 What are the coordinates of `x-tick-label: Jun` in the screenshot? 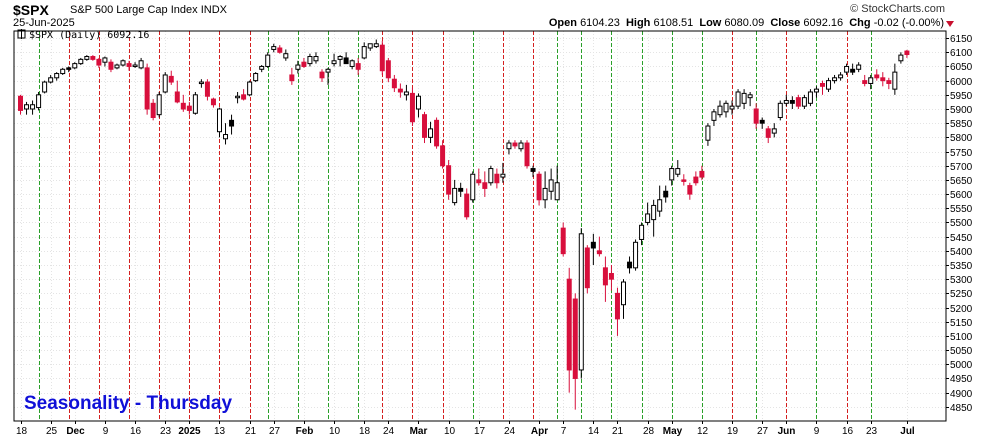 It's located at (787, 431).